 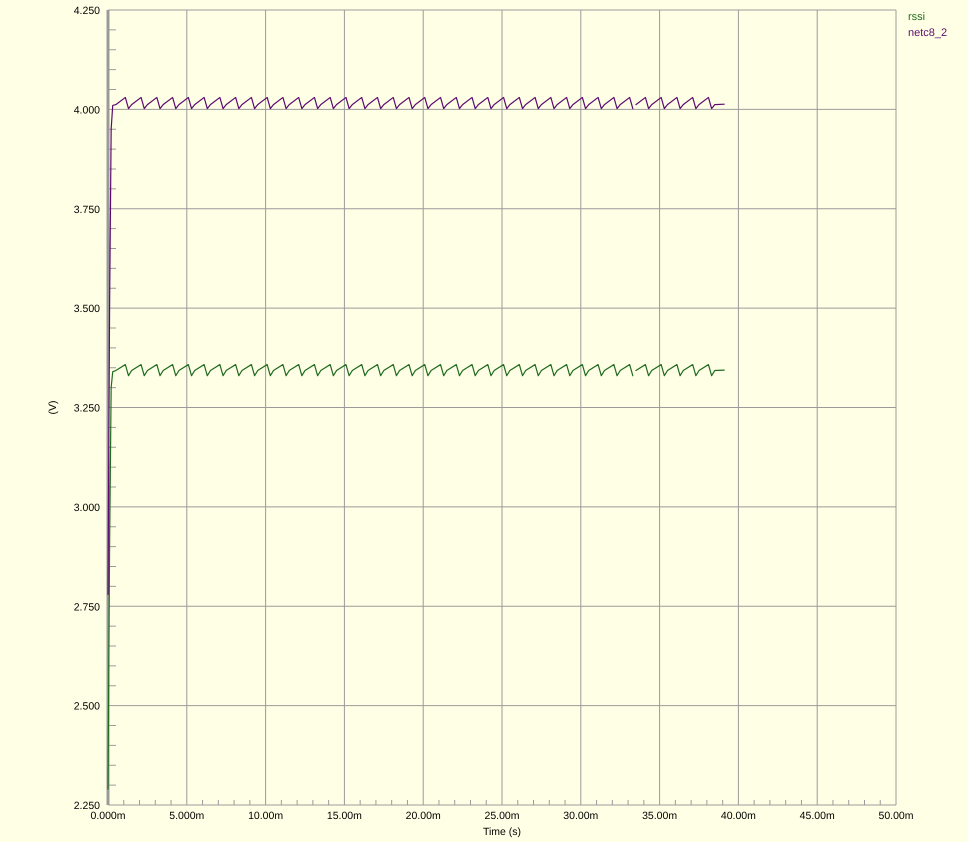 I want to click on x-tick-label: 40.00m, so click(x=738, y=816).